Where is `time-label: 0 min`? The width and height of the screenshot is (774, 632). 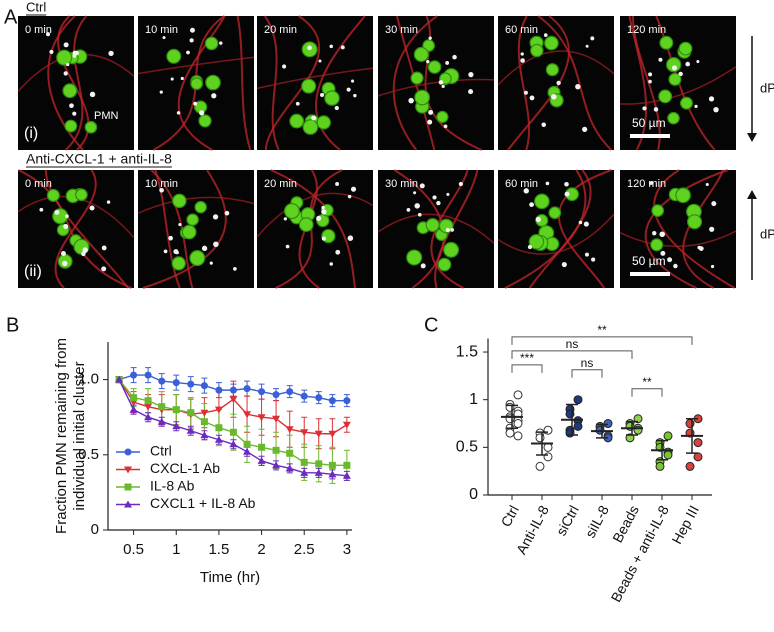
time-label: 0 min is located at coordinates (38, 184).